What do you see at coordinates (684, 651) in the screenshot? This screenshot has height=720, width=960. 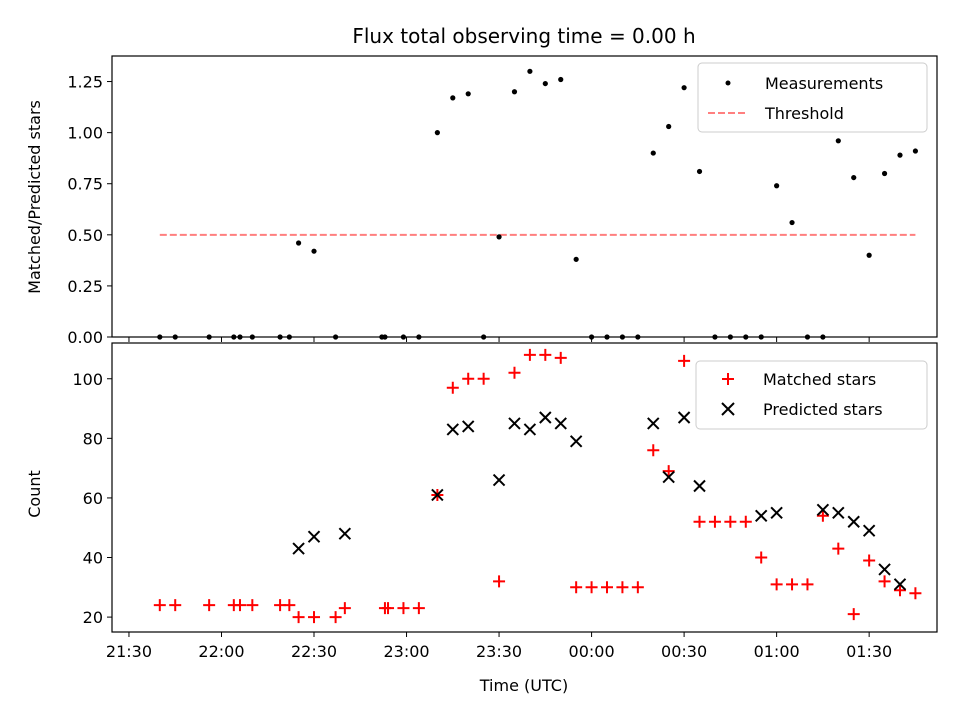 I see `bottom-xtick-label: 00:30` at bounding box center [684, 651].